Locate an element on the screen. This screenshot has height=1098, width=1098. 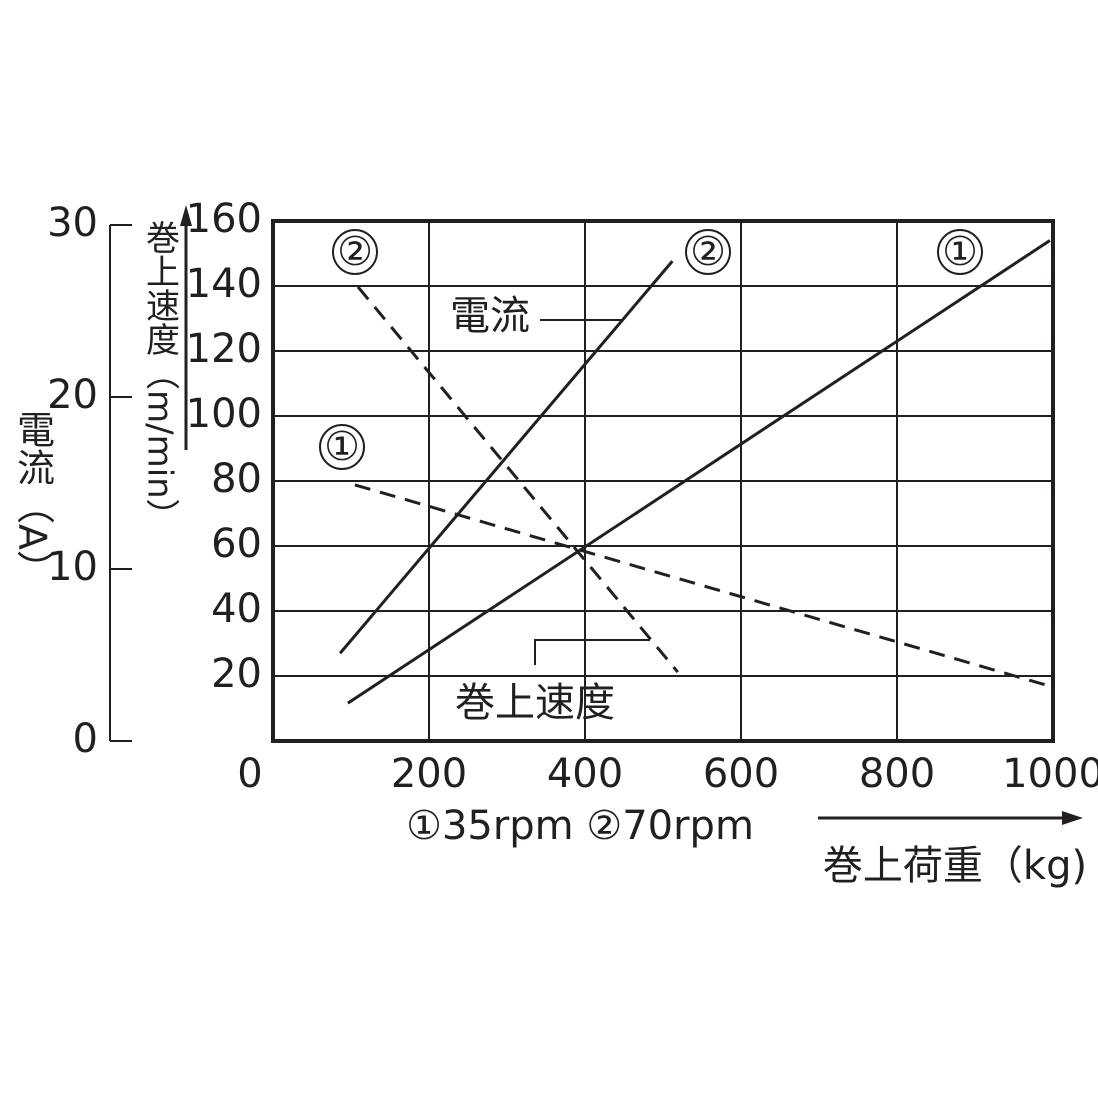
y-tick-label: 160 is located at coordinates (224, 219).